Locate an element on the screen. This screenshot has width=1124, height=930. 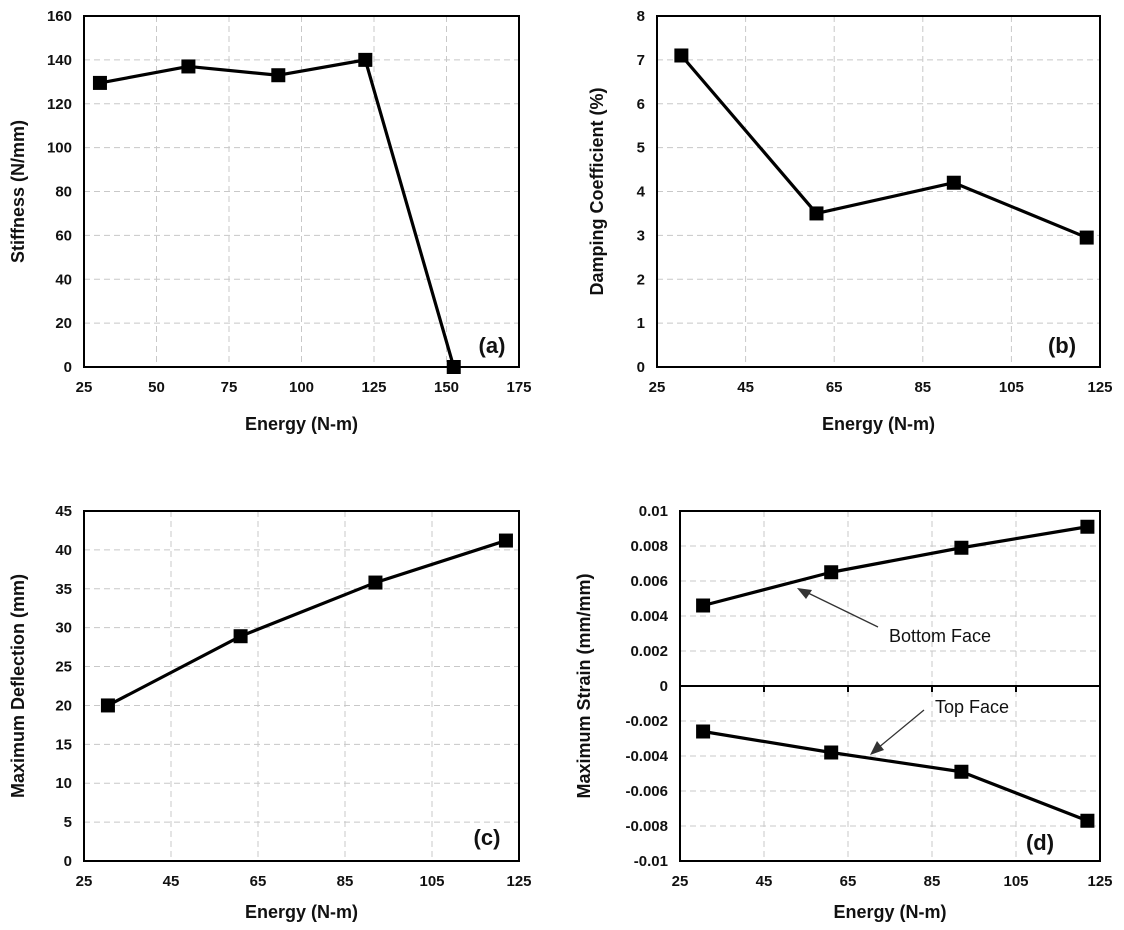
x-tick-label: 75 is located at coordinates (229, 387).